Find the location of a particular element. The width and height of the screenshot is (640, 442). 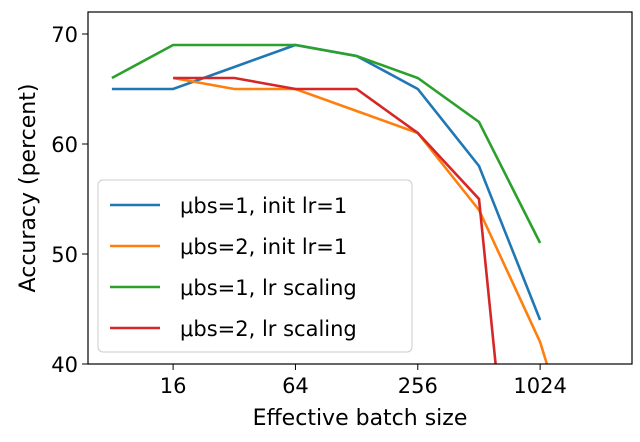

x-axis: 16 64 256 1024 is located at coordinates (363, 381).